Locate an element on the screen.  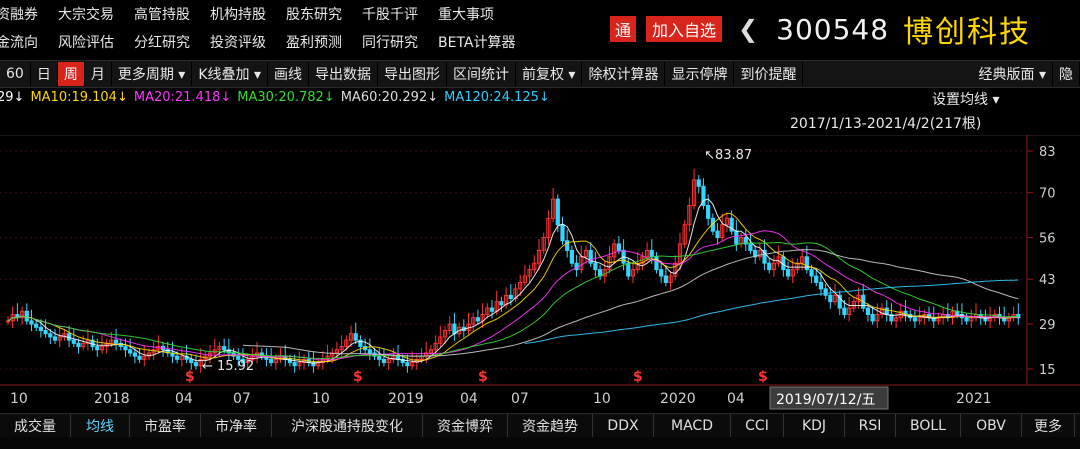
toolbar-item: 前复权 ▾ is located at coordinates (549, 74).